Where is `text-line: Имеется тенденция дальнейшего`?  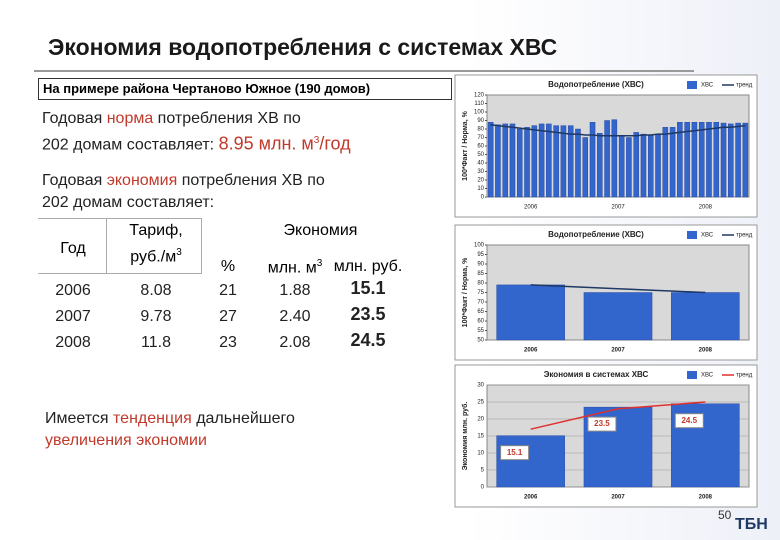
text-line: Имеется тенденция дальнейшего is located at coordinates (170, 419).